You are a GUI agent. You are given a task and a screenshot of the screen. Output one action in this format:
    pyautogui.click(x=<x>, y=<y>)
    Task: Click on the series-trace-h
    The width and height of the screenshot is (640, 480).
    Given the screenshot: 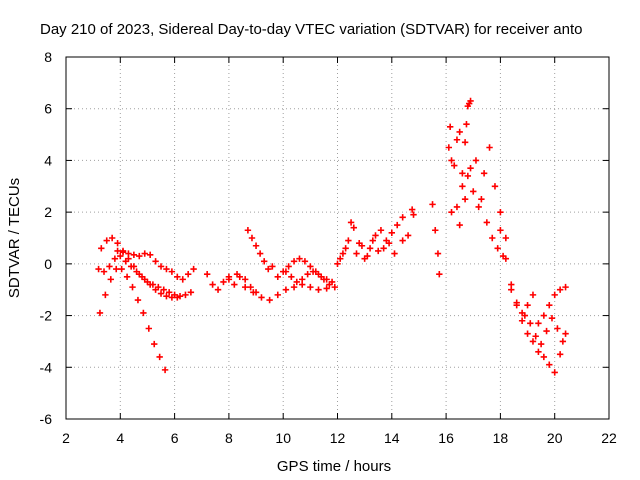 What is the action you would take?
    pyautogui.click(x=305, y=270)
    